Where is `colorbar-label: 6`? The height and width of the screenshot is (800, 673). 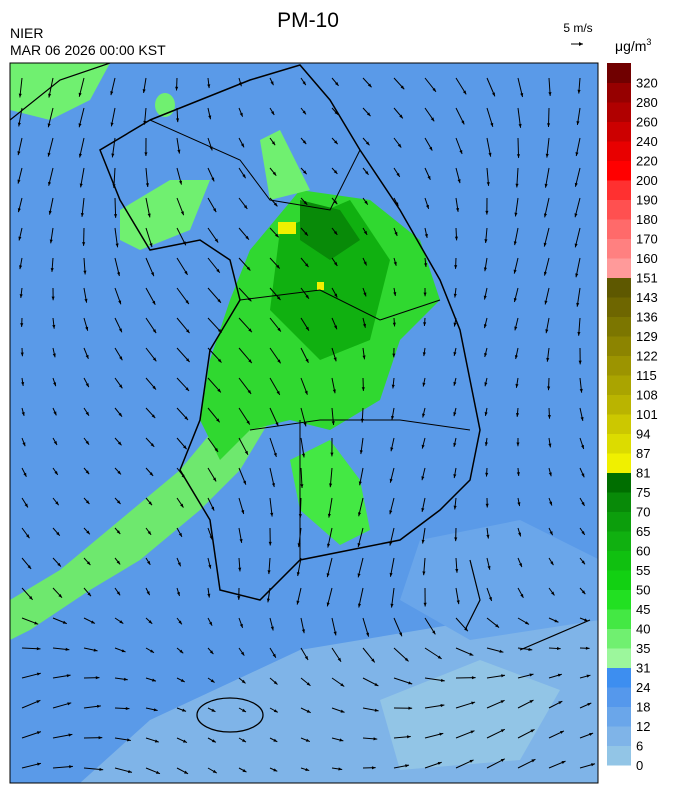 colorbar-label: 6 is located at coordinates (639, 746).